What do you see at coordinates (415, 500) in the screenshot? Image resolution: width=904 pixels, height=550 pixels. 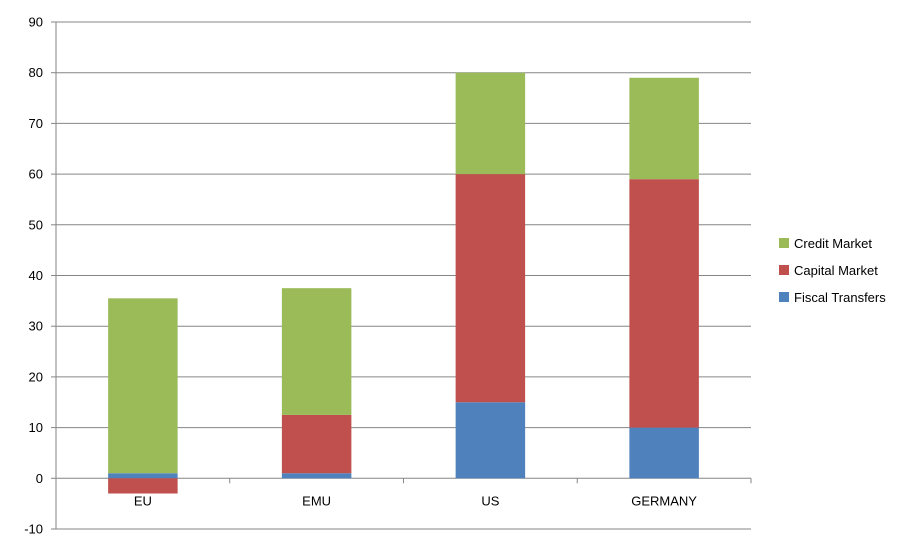 I see `x-tick-labels: EU EMU US GERMANY` at bounding box center [415, 500].